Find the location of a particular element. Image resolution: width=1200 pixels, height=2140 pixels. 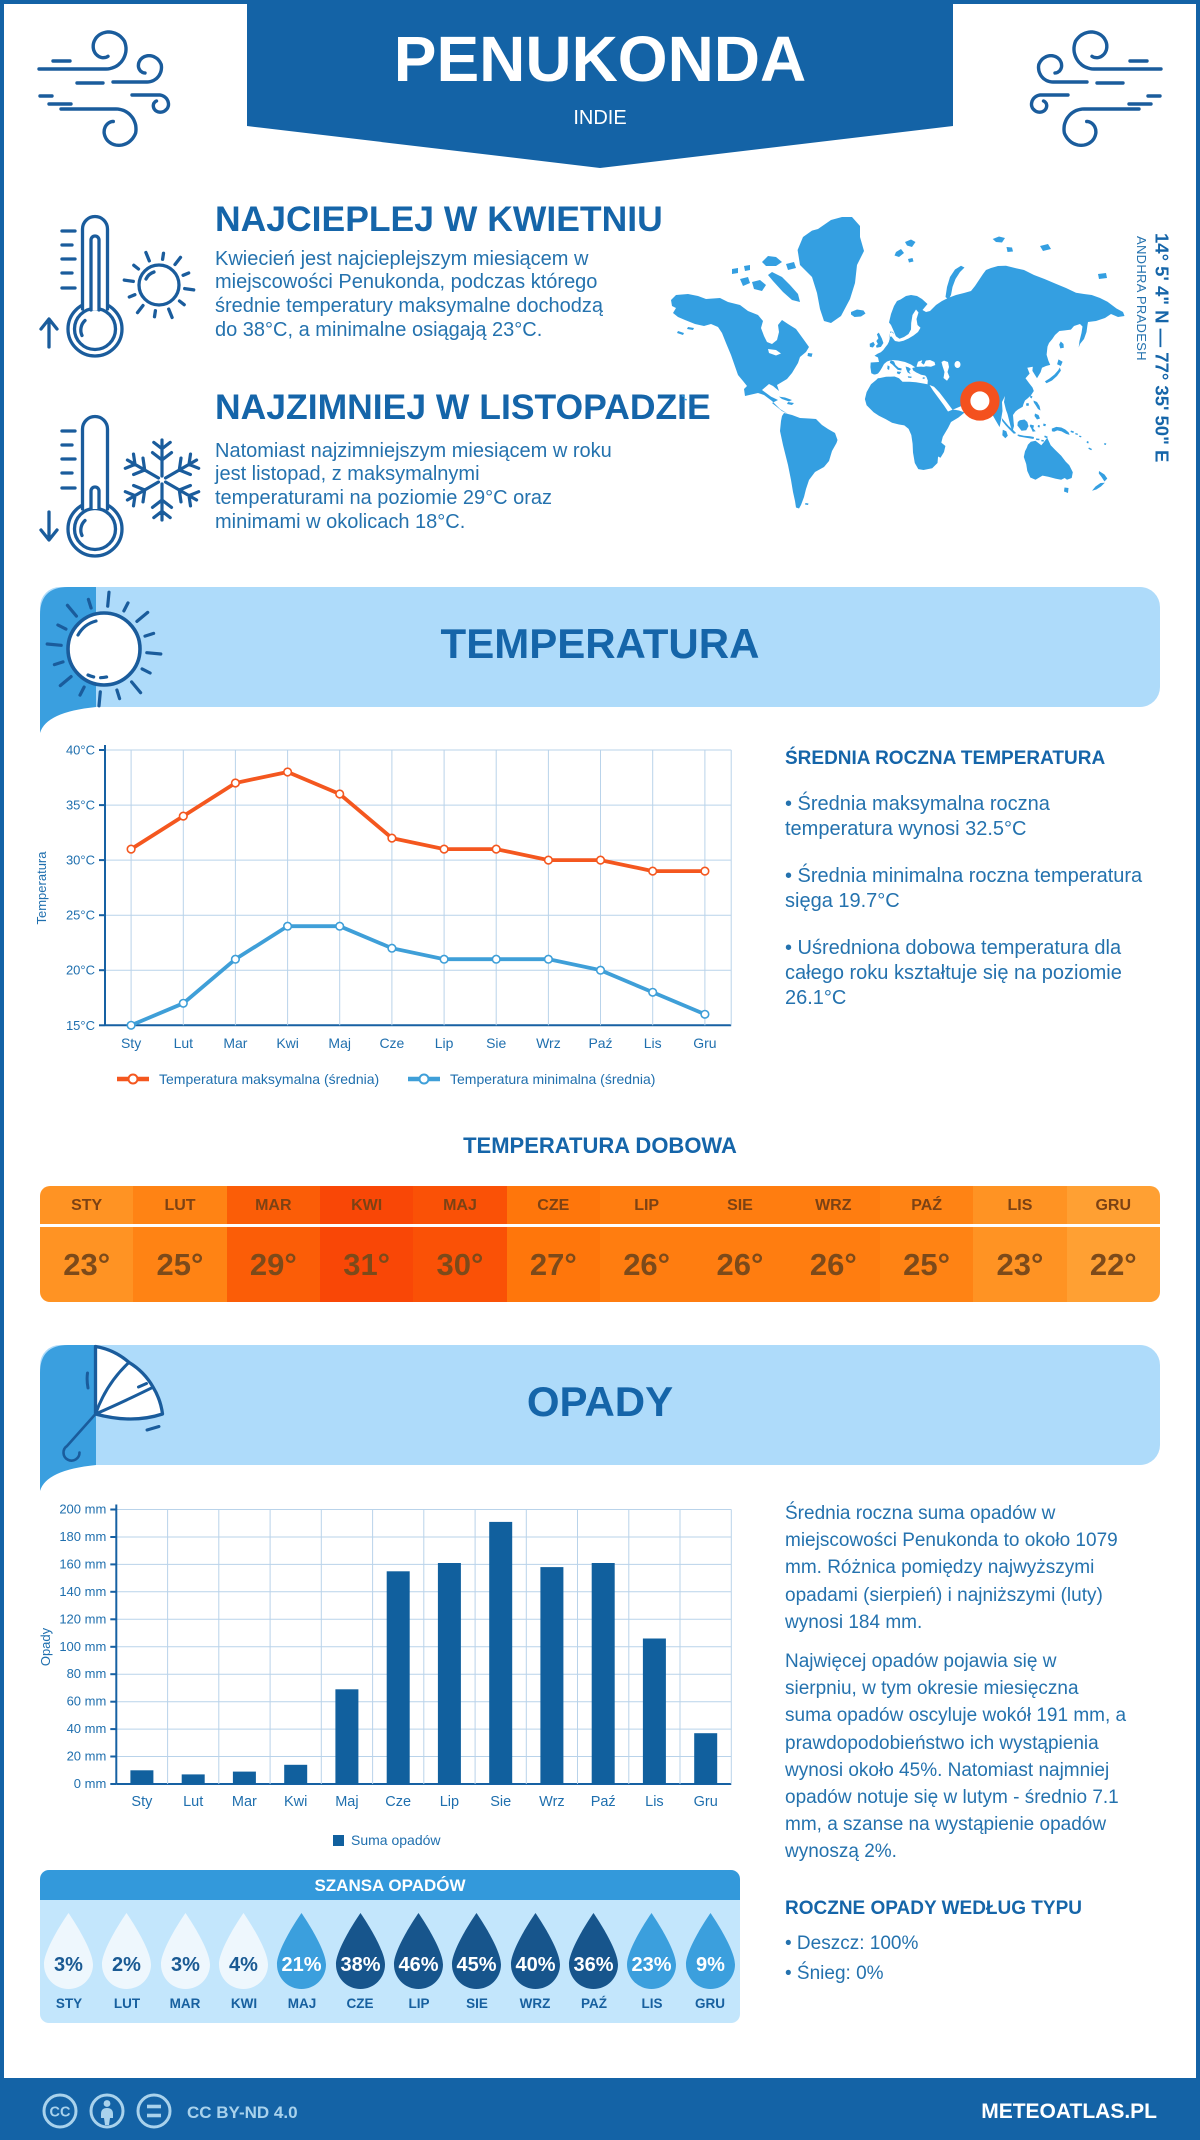

svg-text: Temperatura is located at coordinates (41, 888).